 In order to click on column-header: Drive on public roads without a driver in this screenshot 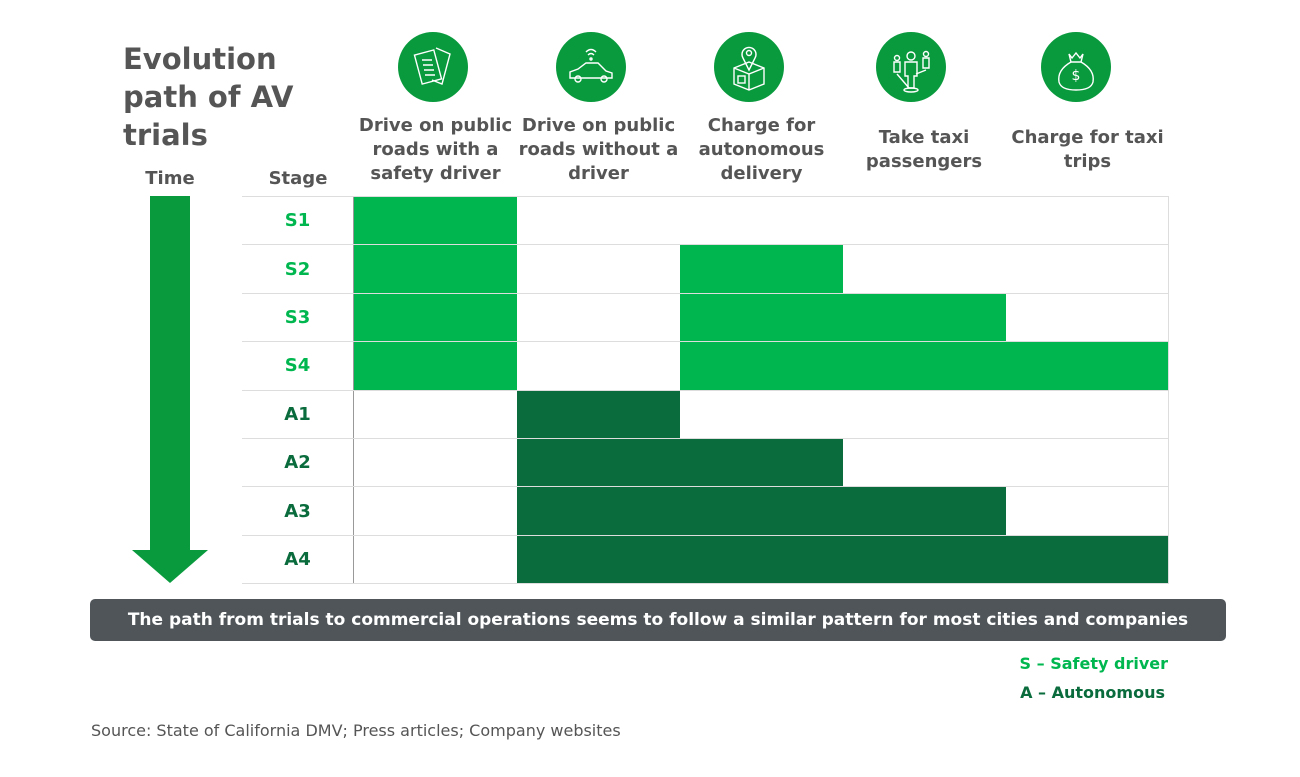, I will do `click(598, 149)`.